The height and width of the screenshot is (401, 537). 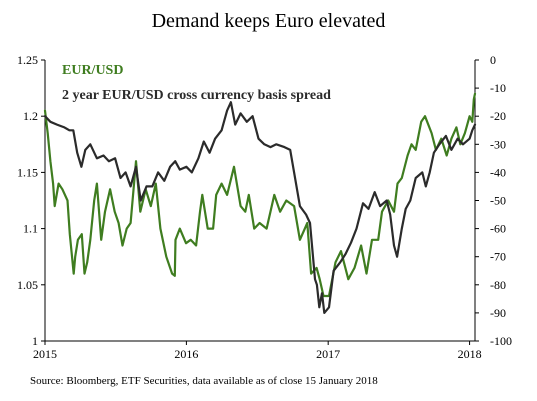 What do you see at coordinates (45, 354) in the screenshot?
I see `x-tick-label: 2015` at bounding box center [45, 354].